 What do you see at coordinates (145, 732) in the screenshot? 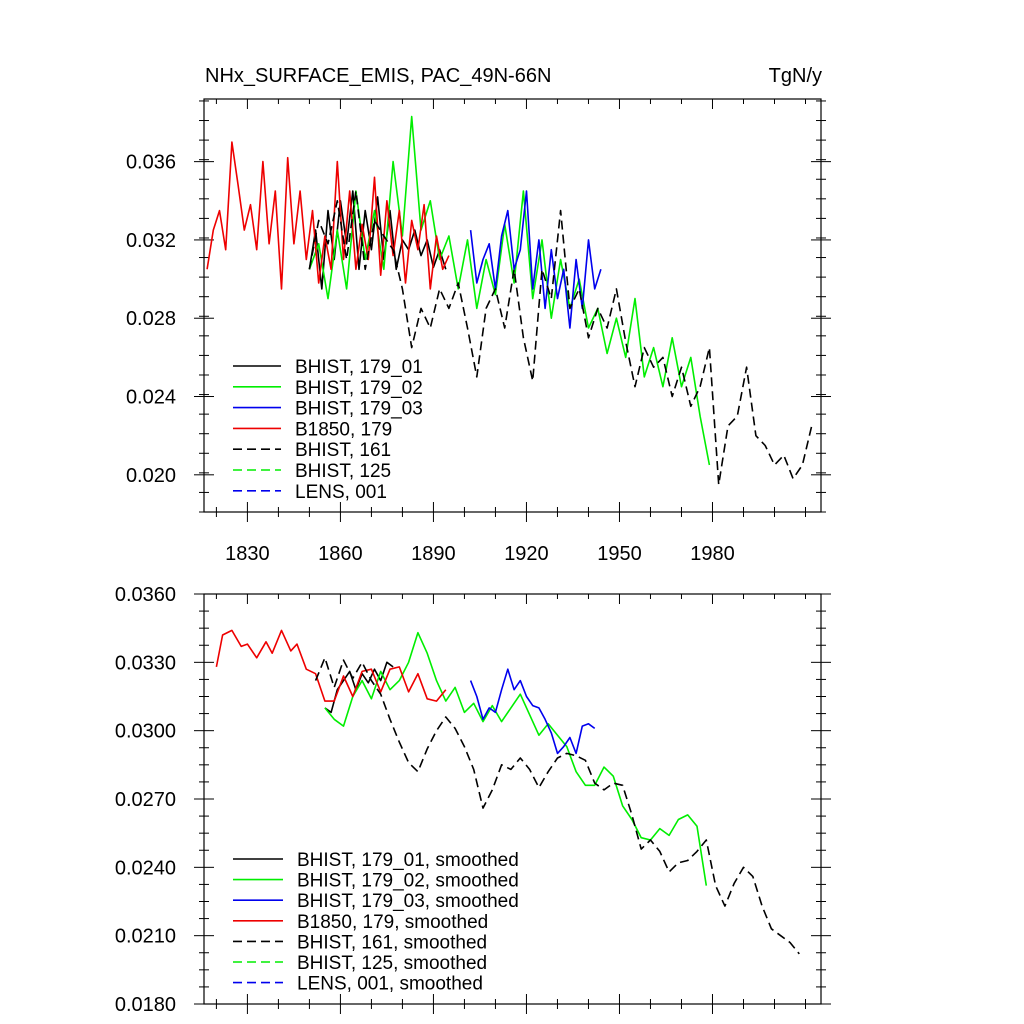
I see `bottom-ytick-label: 0.0300` at bounding box center [145, 732].